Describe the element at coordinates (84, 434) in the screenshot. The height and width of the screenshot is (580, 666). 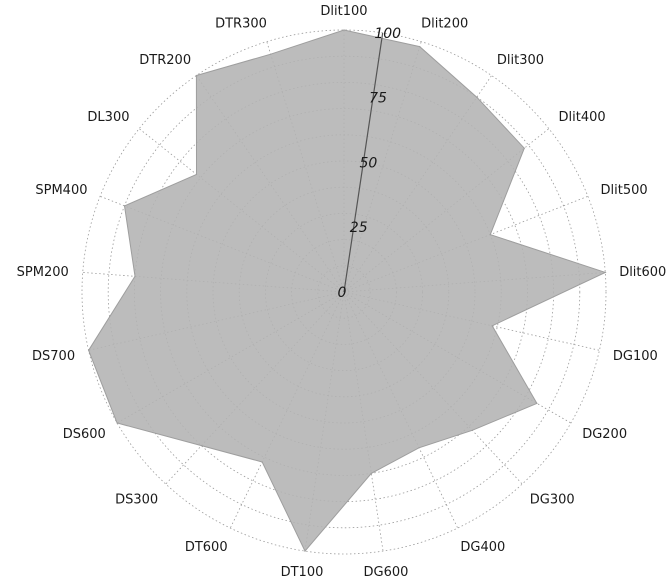
I see `category-label: DS600` at that location.